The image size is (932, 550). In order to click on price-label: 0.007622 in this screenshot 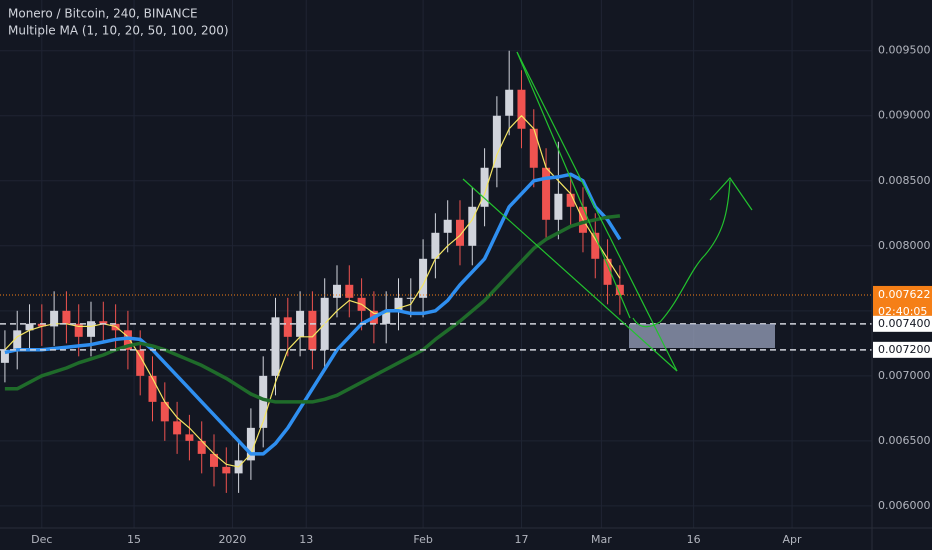, I will do `click(904, 294)`.